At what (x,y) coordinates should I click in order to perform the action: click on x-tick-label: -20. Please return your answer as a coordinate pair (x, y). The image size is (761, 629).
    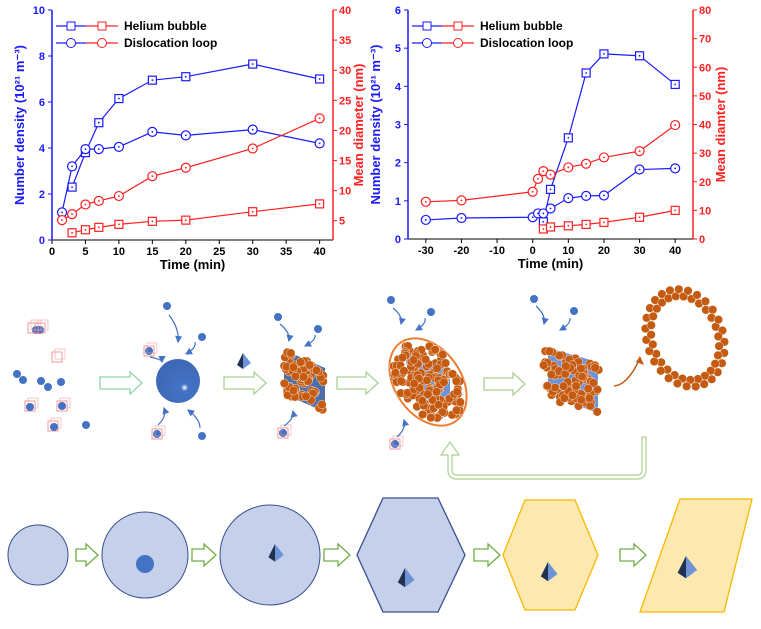
    Looking at the image, I should click on (461, 251).